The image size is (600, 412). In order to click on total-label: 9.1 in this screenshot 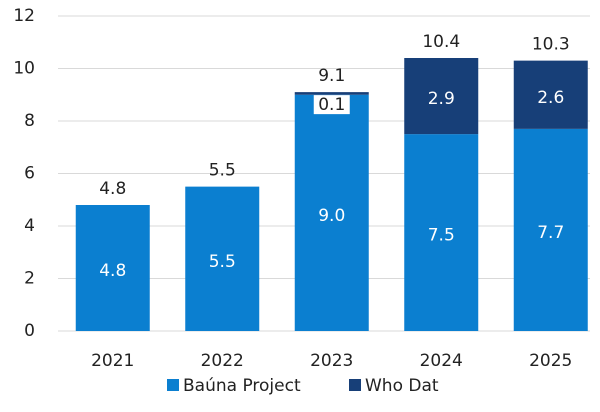, I will do `click(331, 76)`.